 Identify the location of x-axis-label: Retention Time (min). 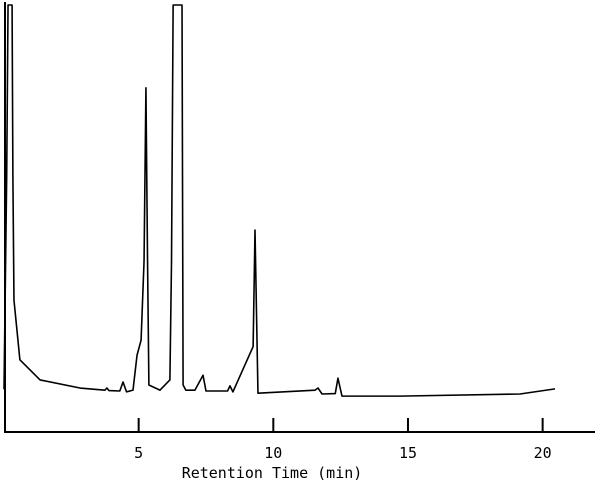
(272, 473).